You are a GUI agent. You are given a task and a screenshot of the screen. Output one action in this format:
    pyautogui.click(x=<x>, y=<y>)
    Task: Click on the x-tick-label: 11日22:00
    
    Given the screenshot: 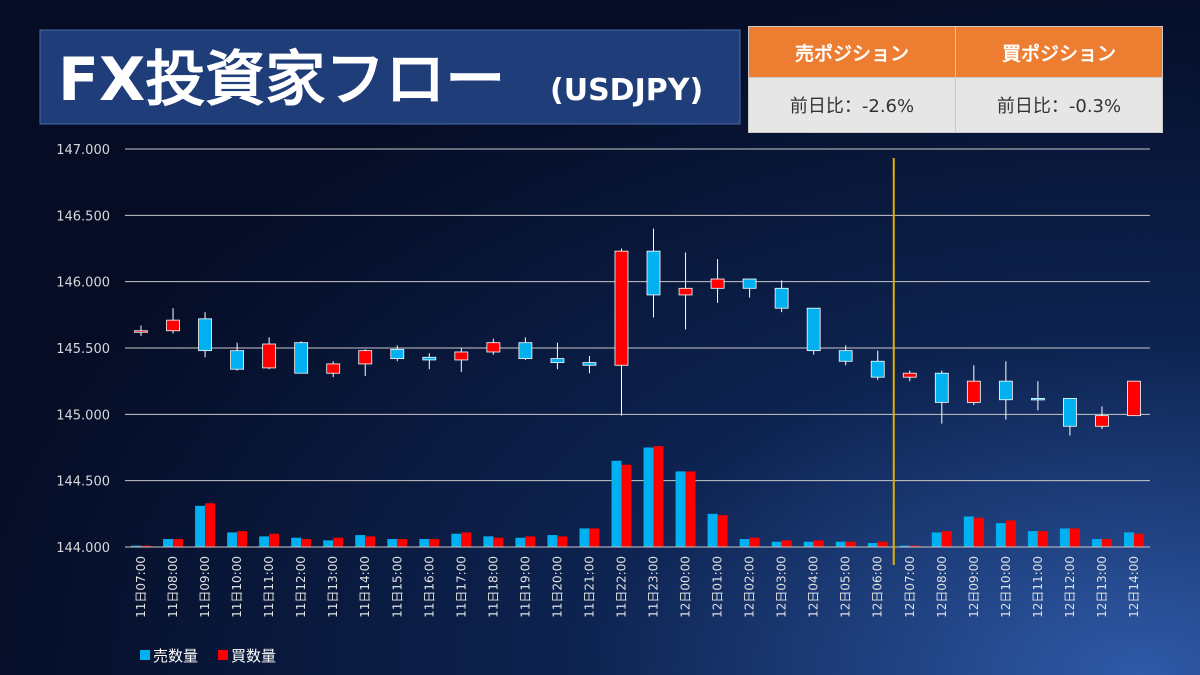 What is the action you would take?
    pyautogui.click(x=621, y=587)
    